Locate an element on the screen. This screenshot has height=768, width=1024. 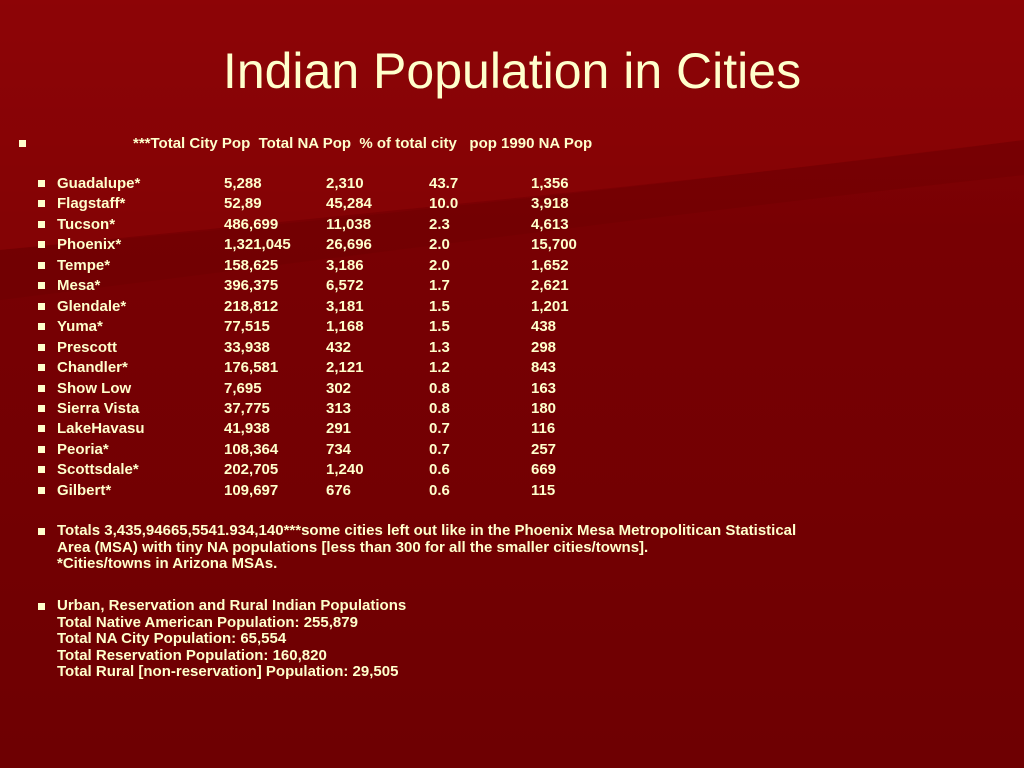
table-row: Sierra Vista 37,775 313 0.8 180 is located at coordinates (350, 409).